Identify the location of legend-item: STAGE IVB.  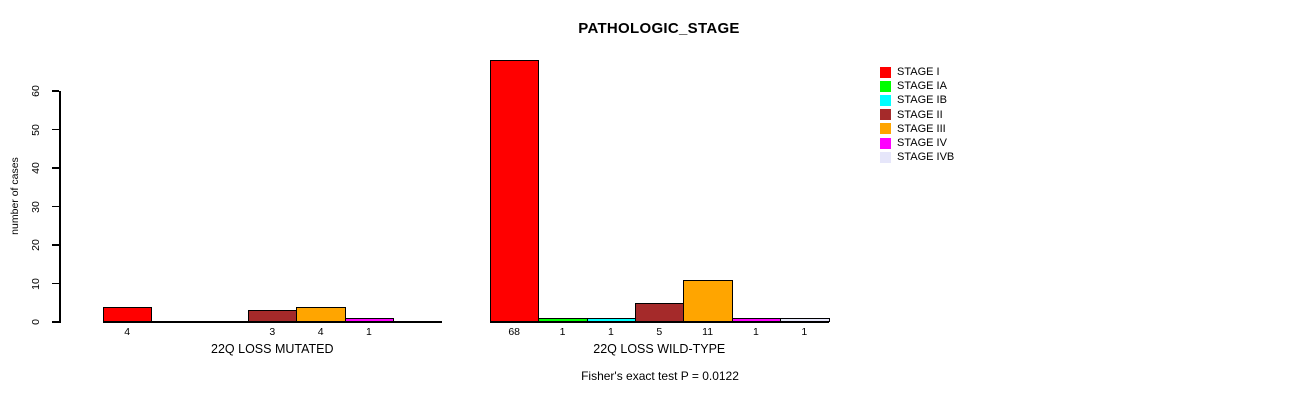
(917, 157).